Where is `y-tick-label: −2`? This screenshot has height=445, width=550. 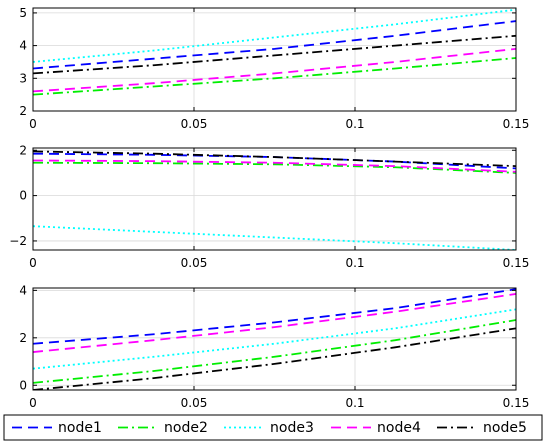 y-tick-label: −2 is located at coordinates (18, 241).